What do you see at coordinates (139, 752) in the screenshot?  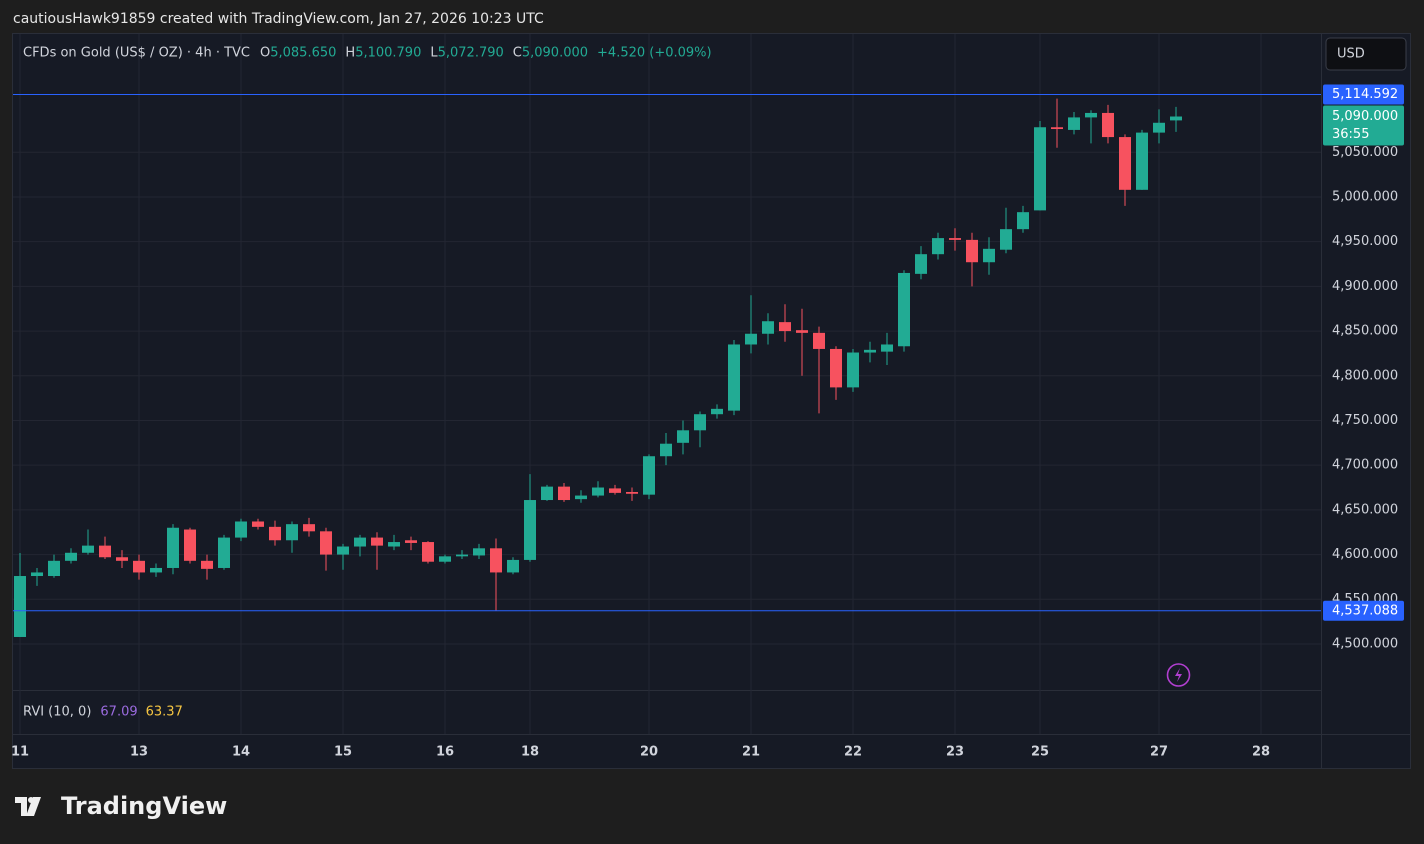 I see `x-tick-label: 13` at bounding box center [139, 752].